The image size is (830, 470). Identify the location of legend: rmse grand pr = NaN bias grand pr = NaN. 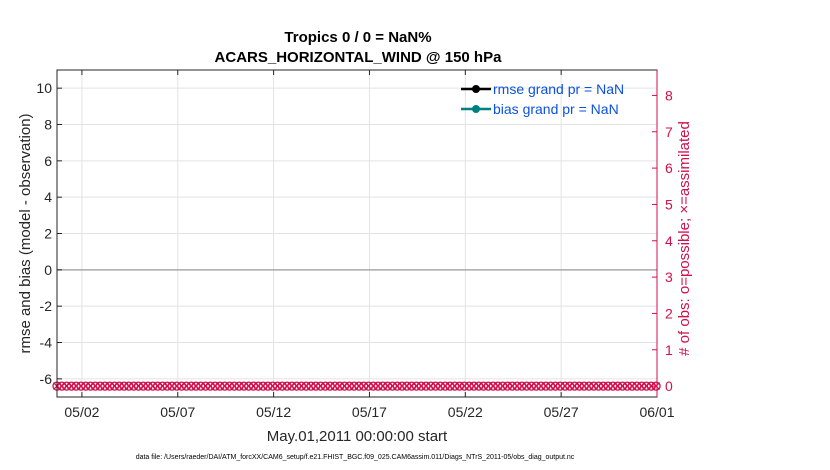
(542, 99).